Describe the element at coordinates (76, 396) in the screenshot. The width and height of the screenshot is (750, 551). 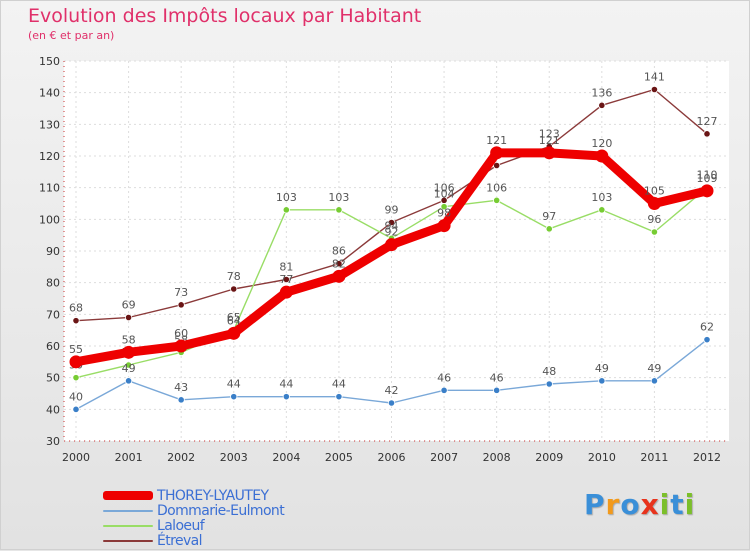
I see `data-label: 40` at that location.